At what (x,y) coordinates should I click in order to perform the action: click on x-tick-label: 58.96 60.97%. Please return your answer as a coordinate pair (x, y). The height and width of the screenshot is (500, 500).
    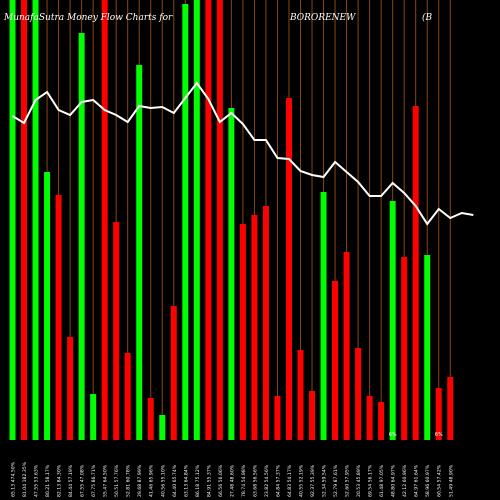
    Looking at the image, I should click on (428, 480).